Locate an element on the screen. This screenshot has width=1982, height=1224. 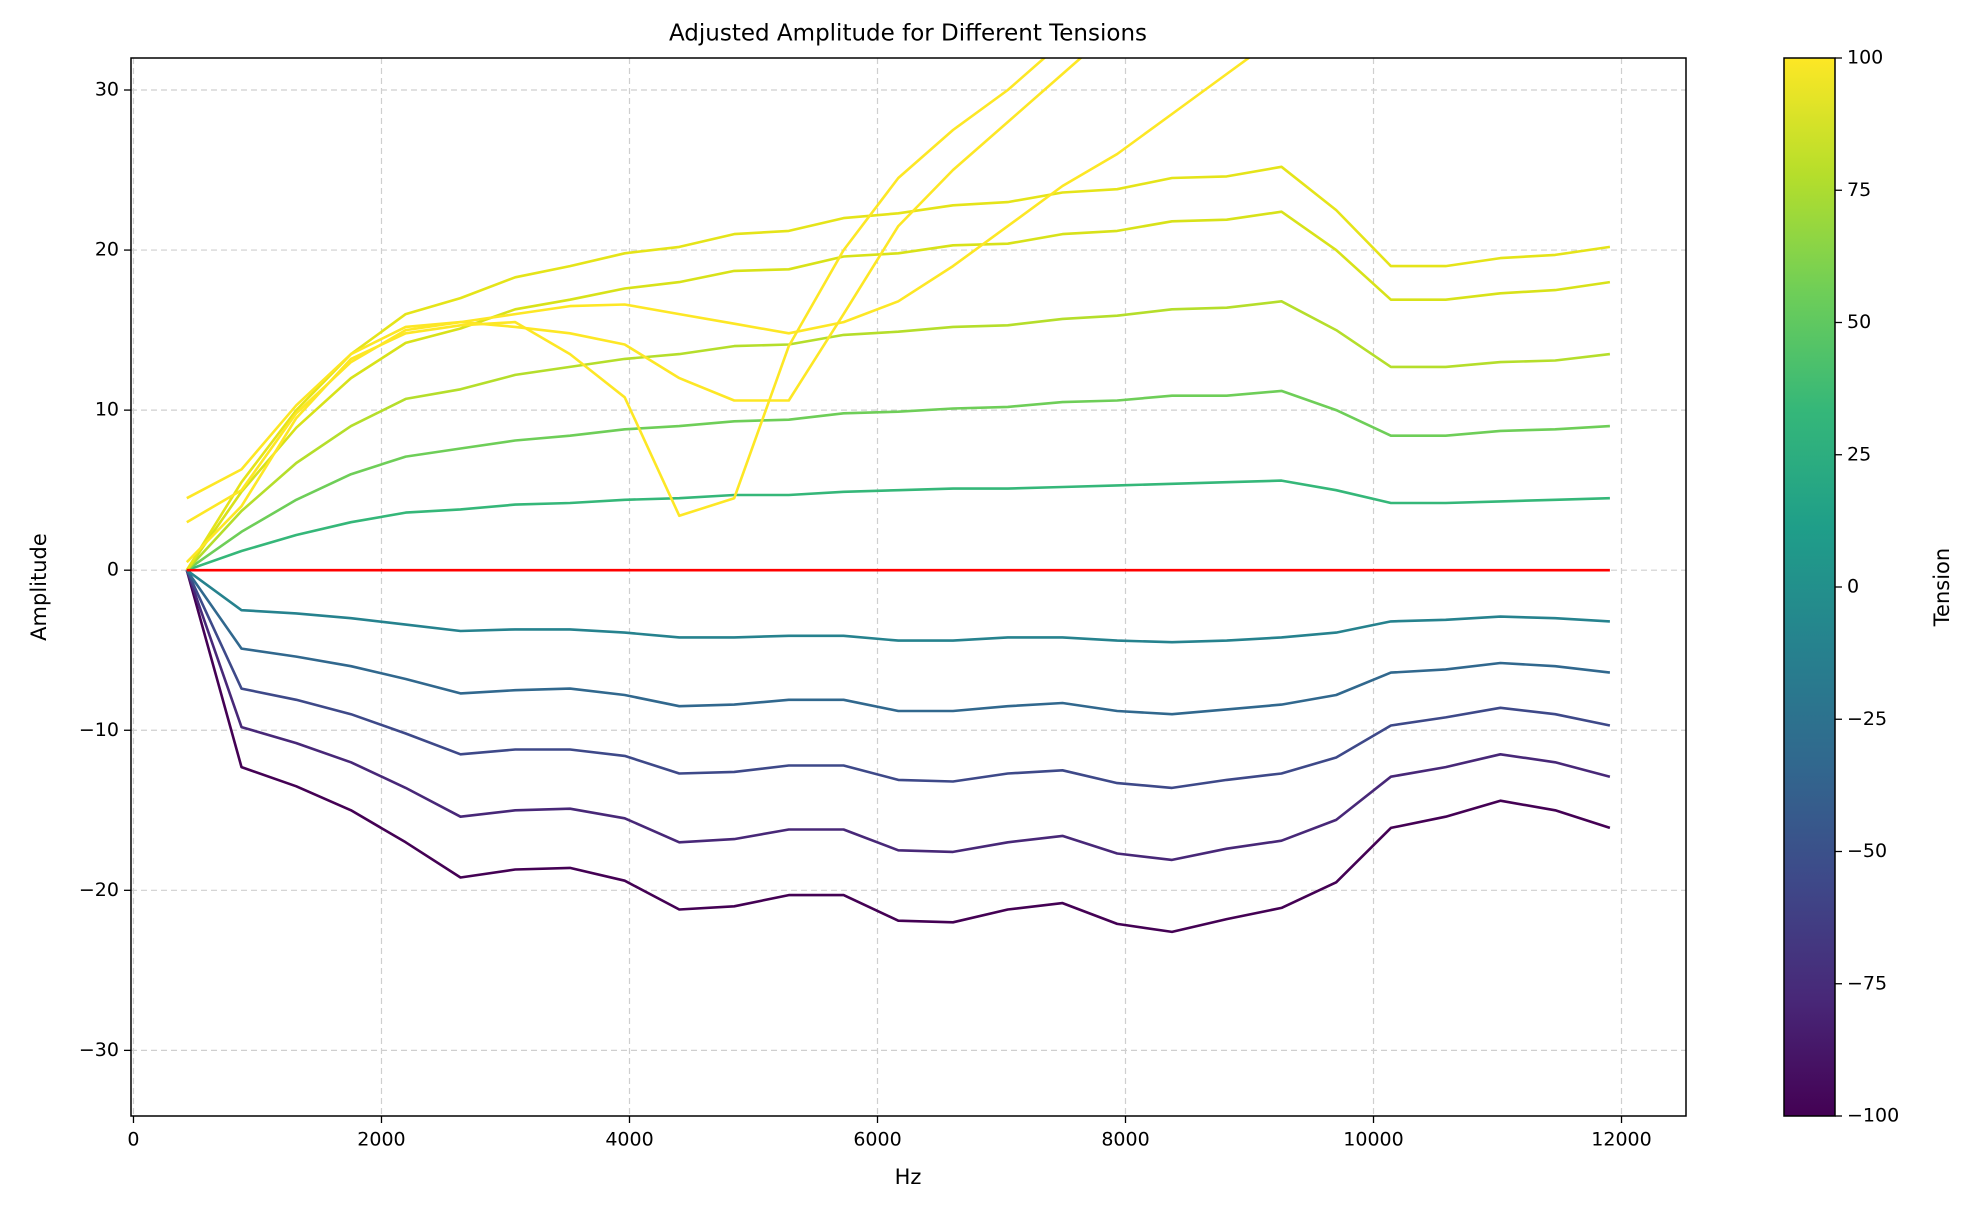
y-tick-label: −20 is located at coordinates (99, 890).